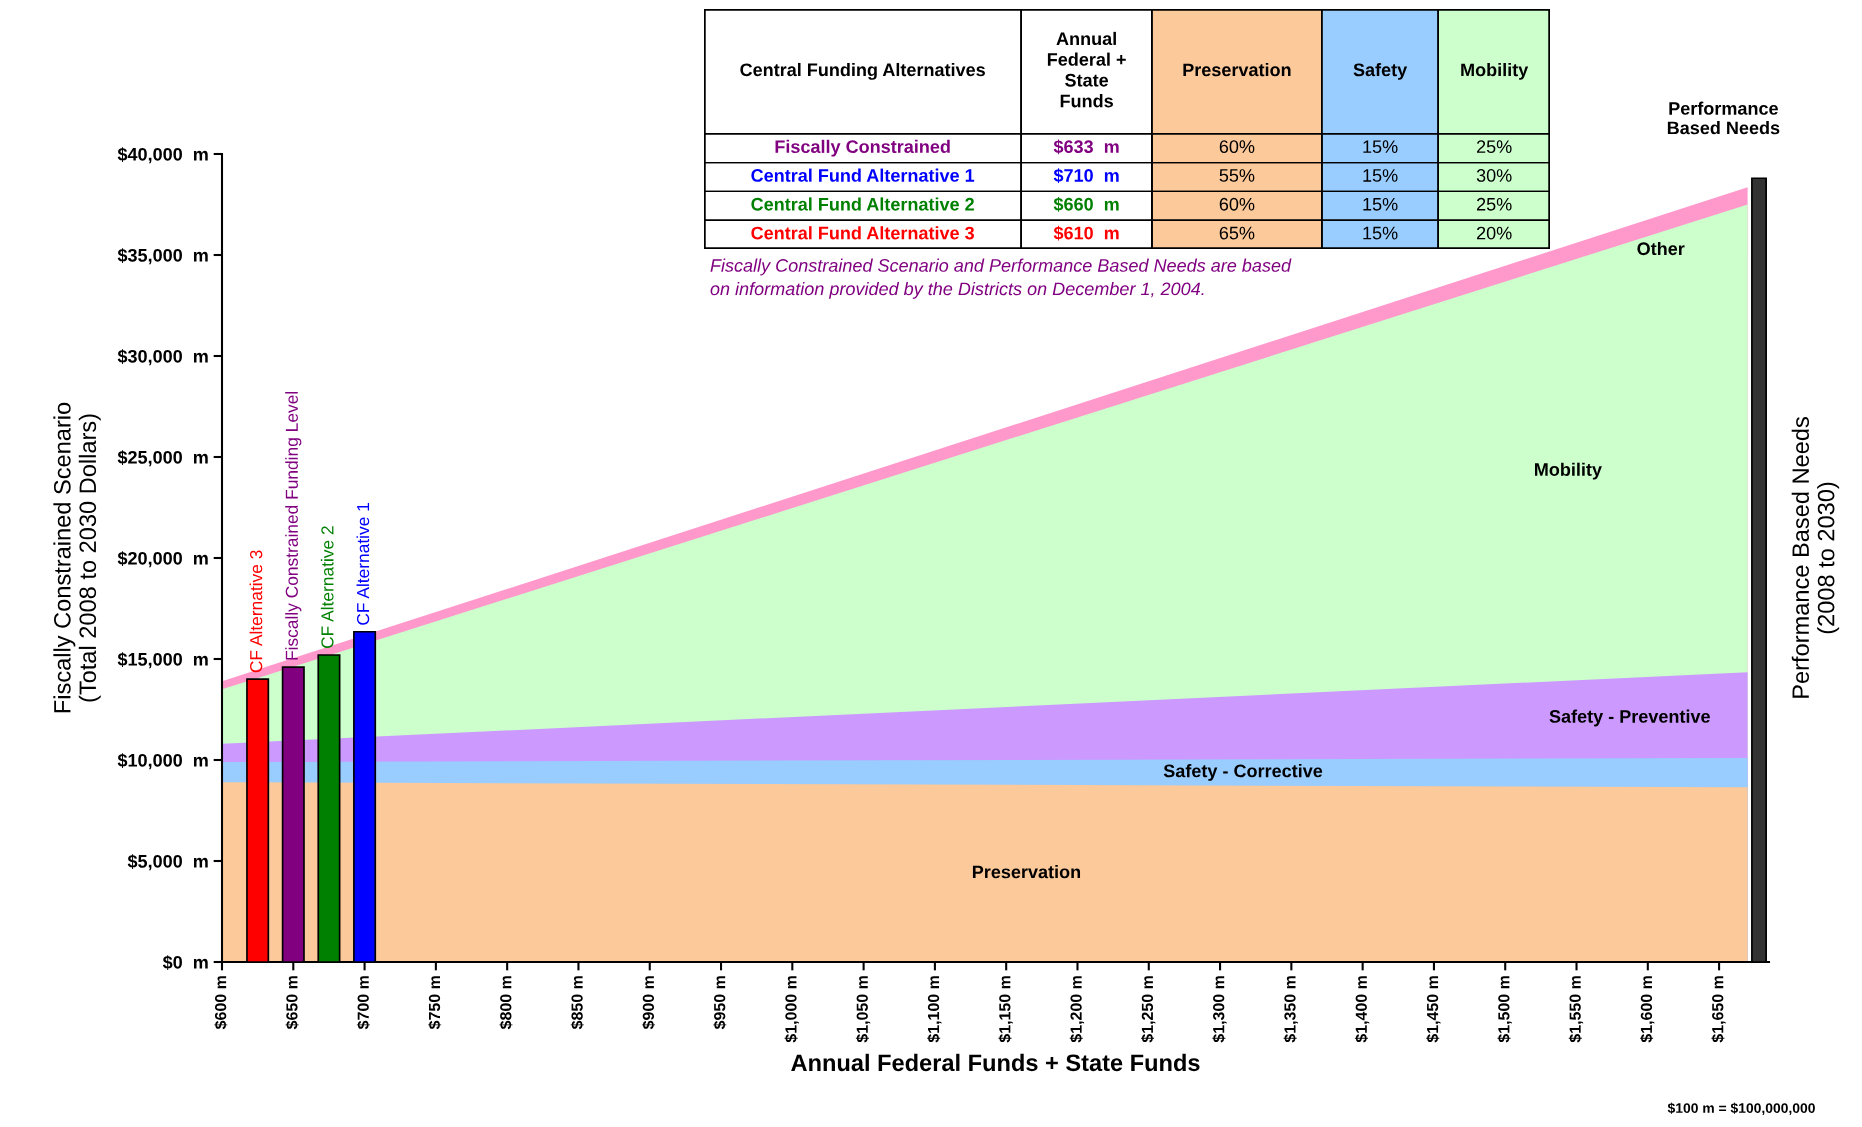 The image size is (1862, 1127). I want to click on text: $100 m = $100,000,000, so click(1741, 1108).